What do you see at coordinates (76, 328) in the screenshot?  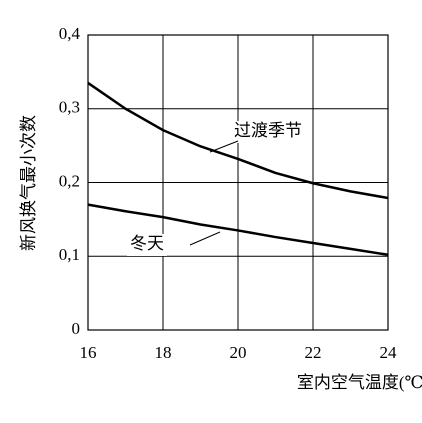 I see `y-tick-label: 0` at bounding box center [76, 328].